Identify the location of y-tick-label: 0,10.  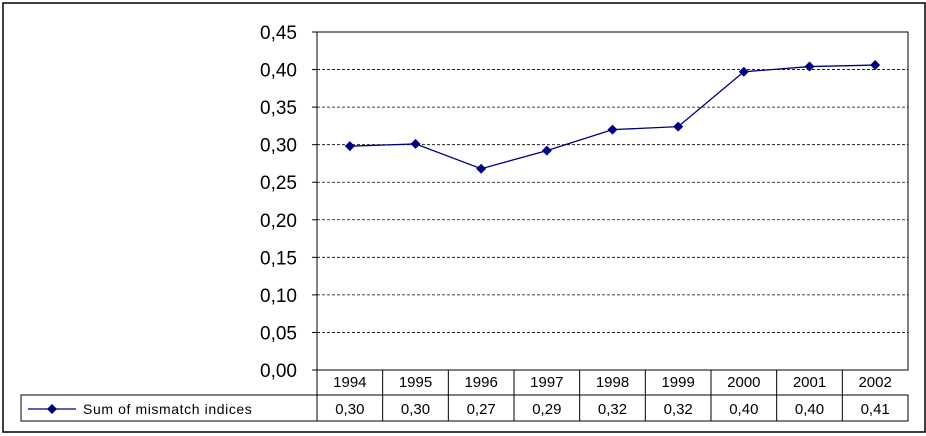
(278, 296).